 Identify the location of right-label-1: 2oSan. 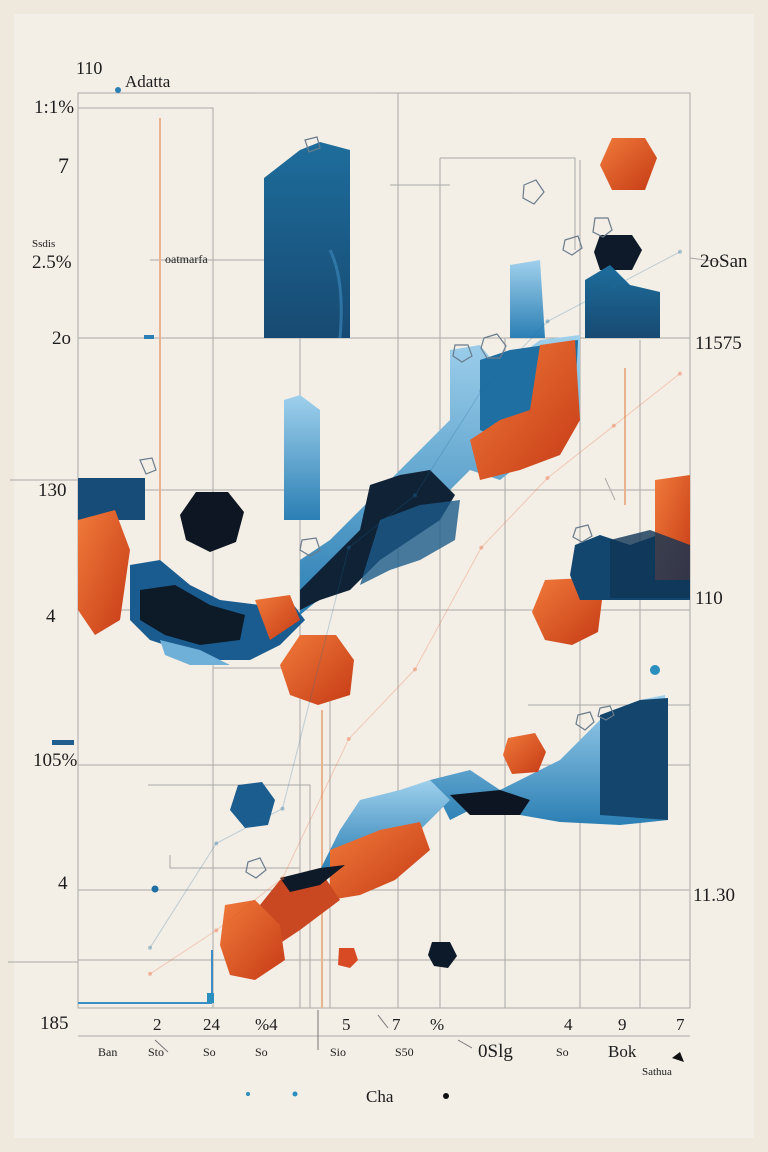
(724, 261).